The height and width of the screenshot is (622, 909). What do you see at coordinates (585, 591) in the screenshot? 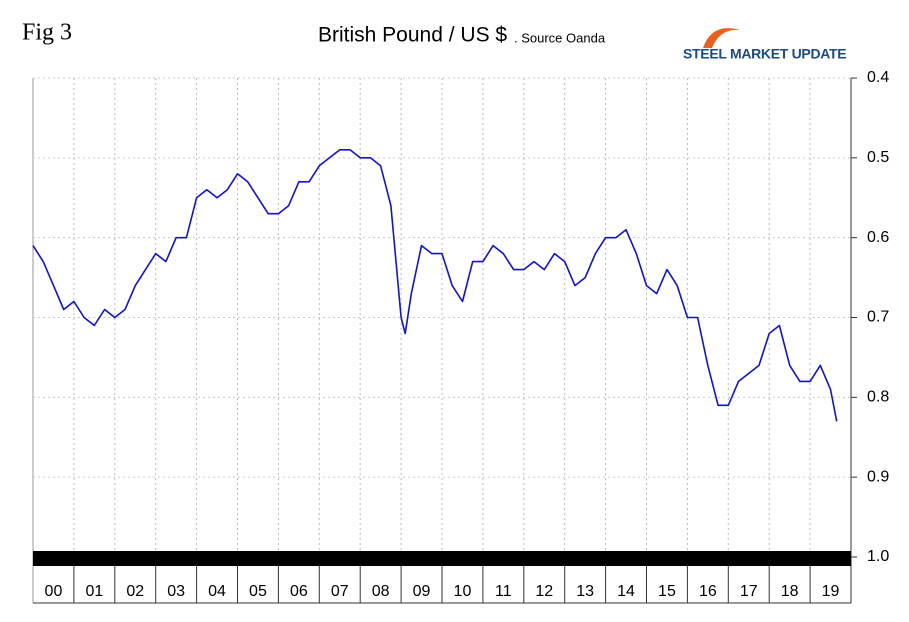
I see `x-tick-label: 13` at bounding box center [585, 591].